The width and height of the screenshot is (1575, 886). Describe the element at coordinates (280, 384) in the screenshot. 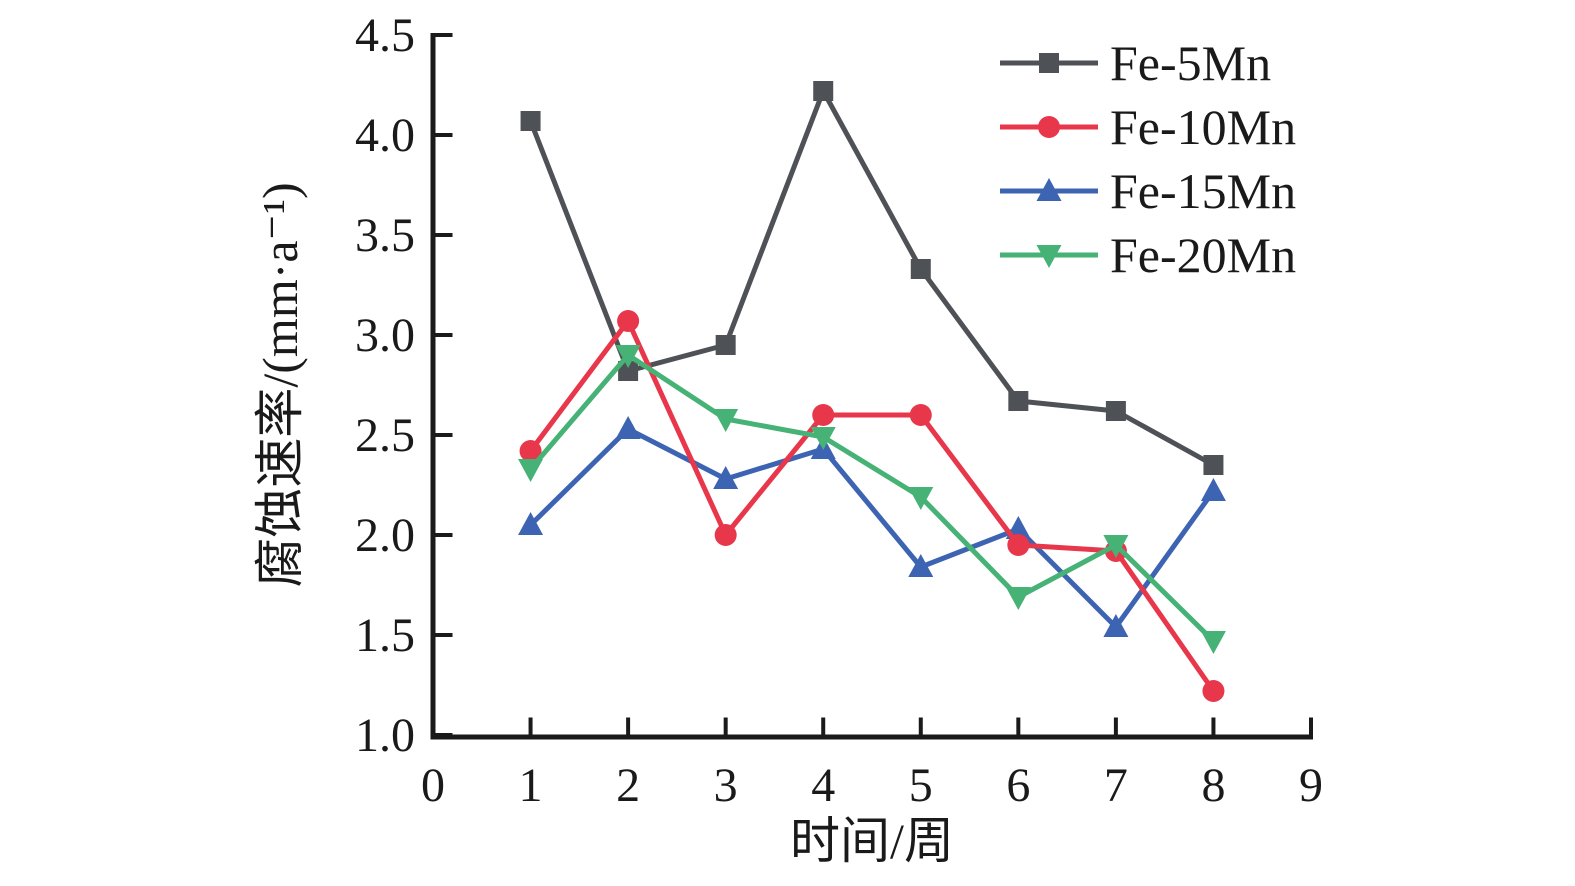

I see `y-axis-title: 腐蚀速率/(mm·a⁻¹)` at that location.